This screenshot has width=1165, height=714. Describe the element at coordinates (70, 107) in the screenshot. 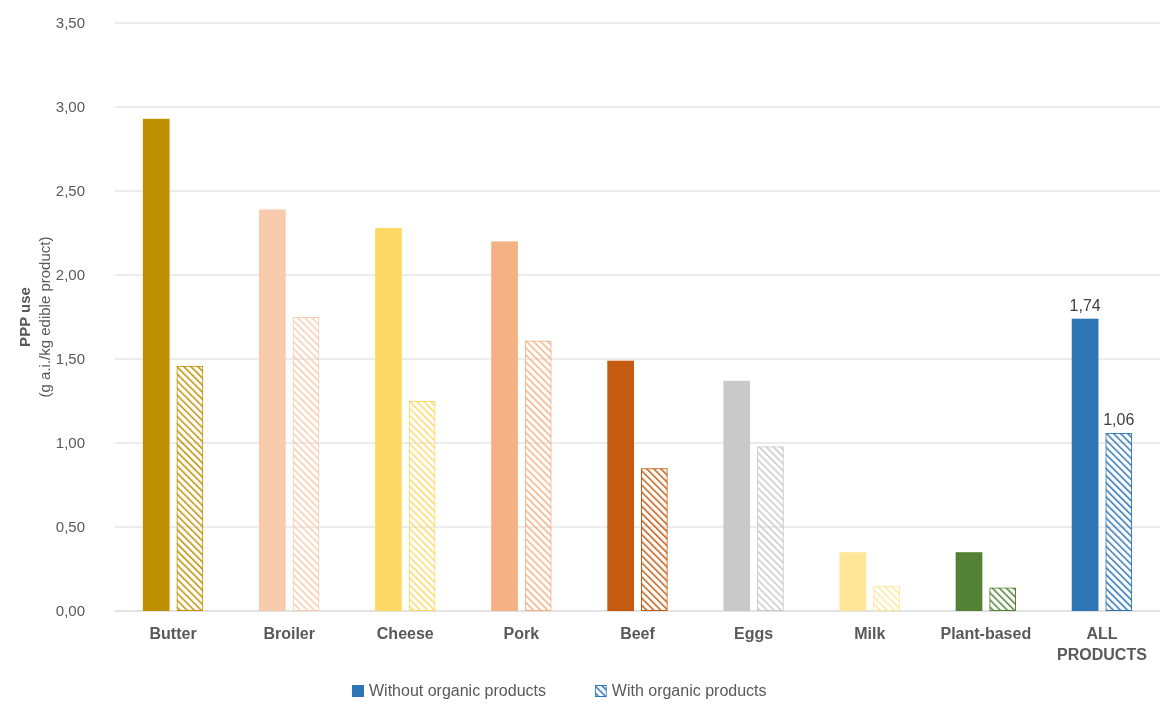

I see `y-tick-label: 3,00` at that location.